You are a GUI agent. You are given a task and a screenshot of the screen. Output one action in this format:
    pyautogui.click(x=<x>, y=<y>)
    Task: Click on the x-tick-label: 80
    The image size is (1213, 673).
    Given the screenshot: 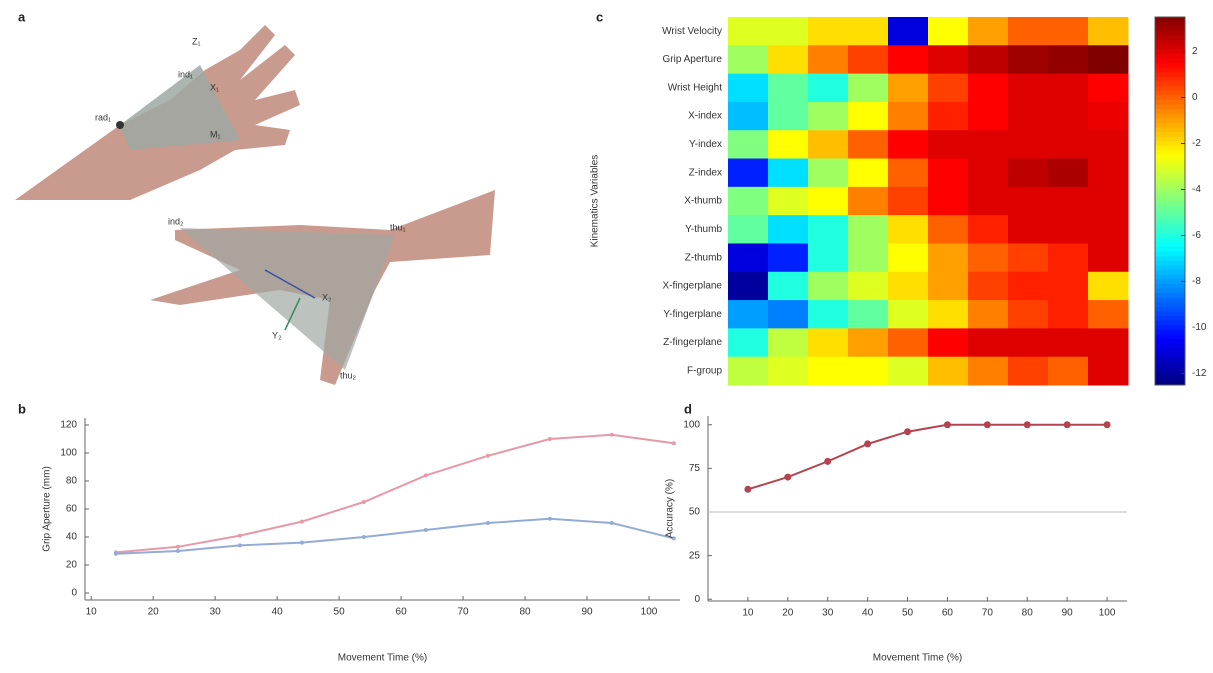 What is the action you would take?
    pyautogui.click(x=1028, y=613)
    